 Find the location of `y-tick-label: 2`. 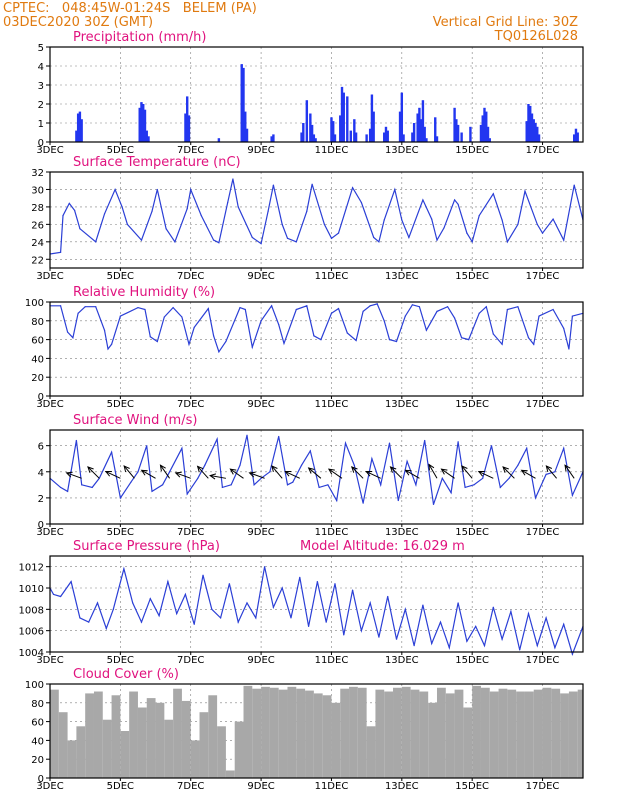

y-tick-label: 2 is located at coordinates (41, 105).